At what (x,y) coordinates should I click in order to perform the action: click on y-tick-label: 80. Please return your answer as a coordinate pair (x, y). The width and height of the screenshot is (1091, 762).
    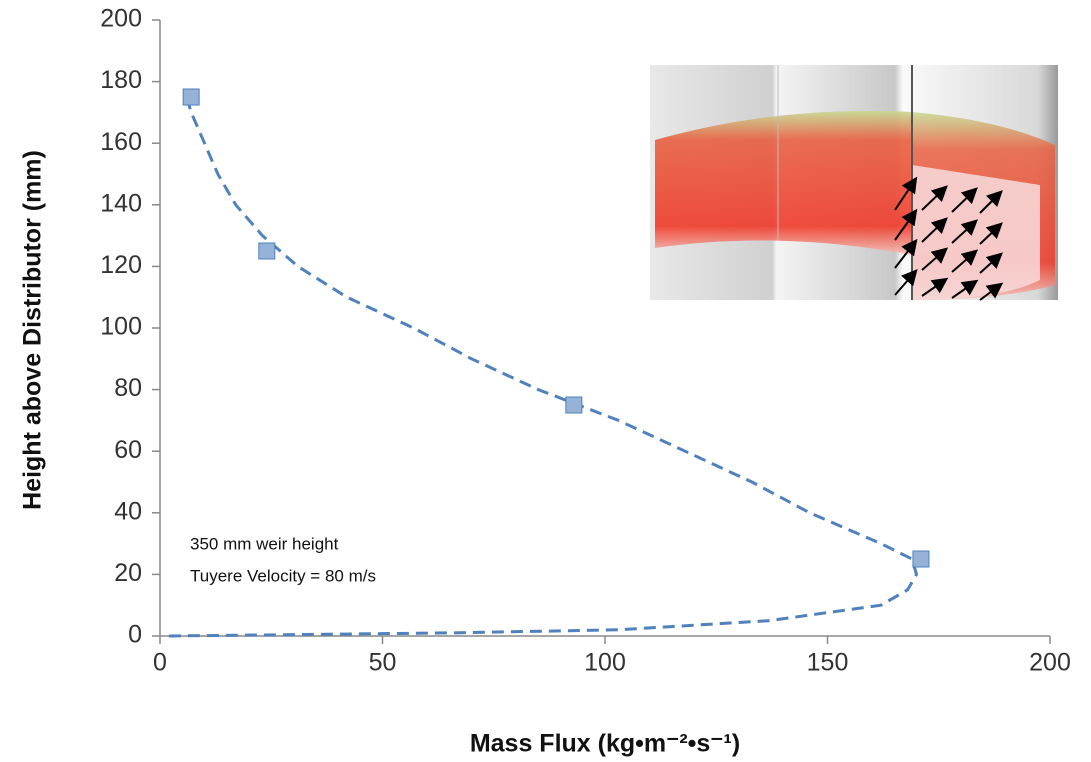
    Looking at the image, I should click on (128, 388).